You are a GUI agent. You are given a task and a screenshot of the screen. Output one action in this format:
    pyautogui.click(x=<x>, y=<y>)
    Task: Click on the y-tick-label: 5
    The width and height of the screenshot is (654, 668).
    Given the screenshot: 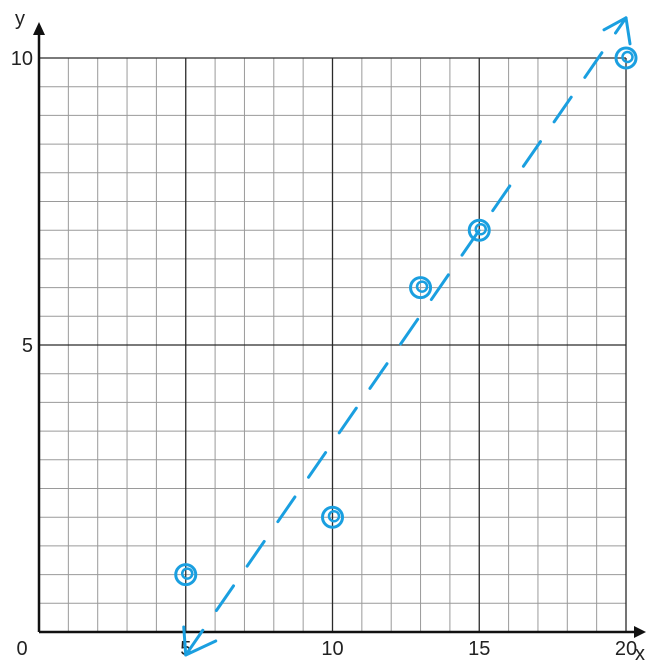 What is the action you would take?
    pyautogui.click(x=27, y=346)
    